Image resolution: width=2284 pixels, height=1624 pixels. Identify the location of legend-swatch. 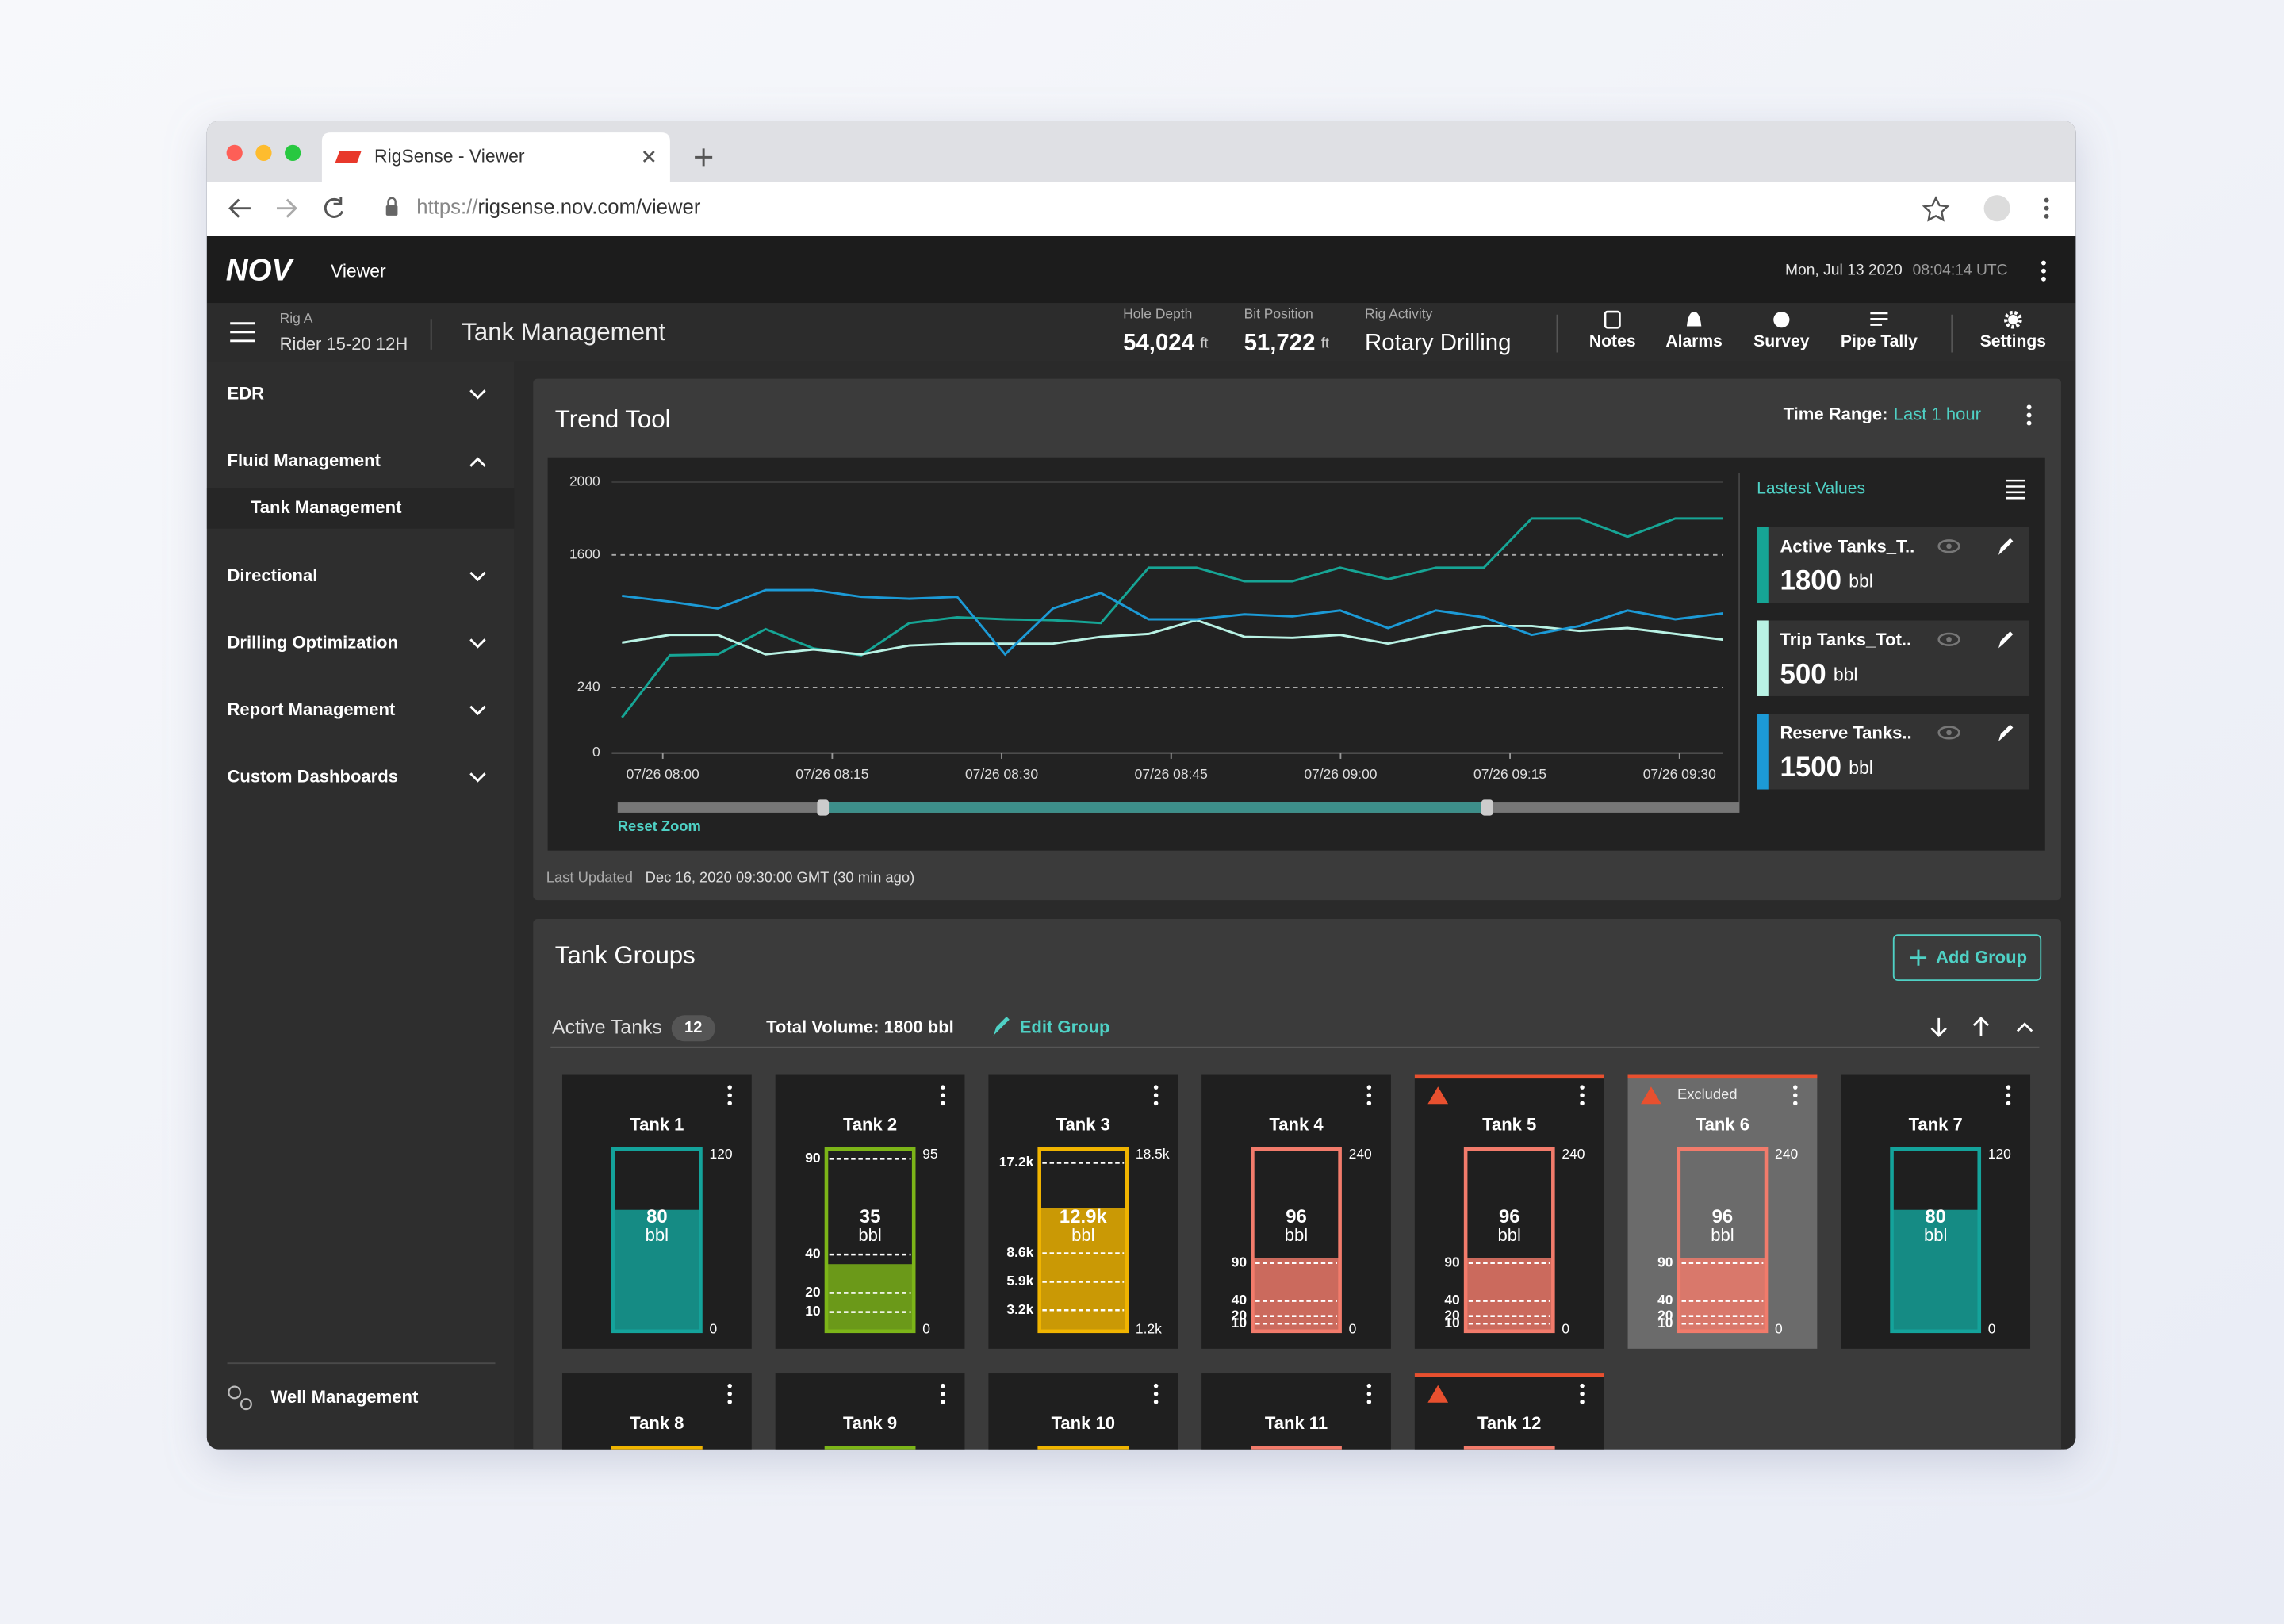
(1763, 752).